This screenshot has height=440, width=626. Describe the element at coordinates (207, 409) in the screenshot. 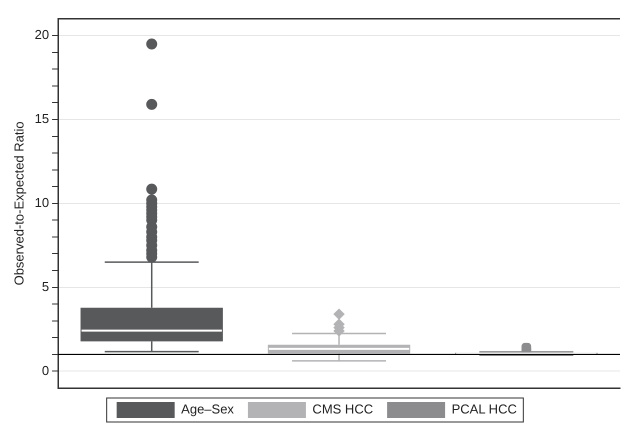

I see `legend-label: Age–Sex` at that location.